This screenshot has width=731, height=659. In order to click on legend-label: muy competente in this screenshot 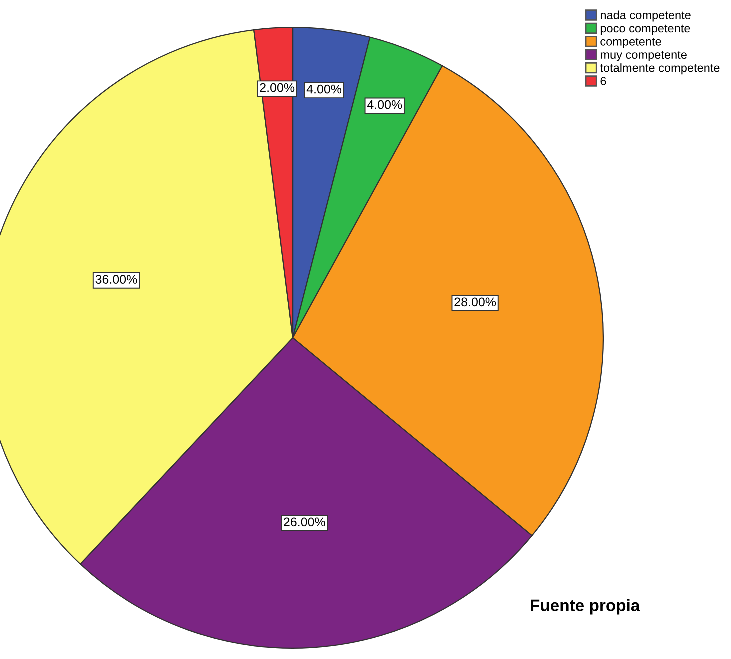, I will do `click(643, 56)`.